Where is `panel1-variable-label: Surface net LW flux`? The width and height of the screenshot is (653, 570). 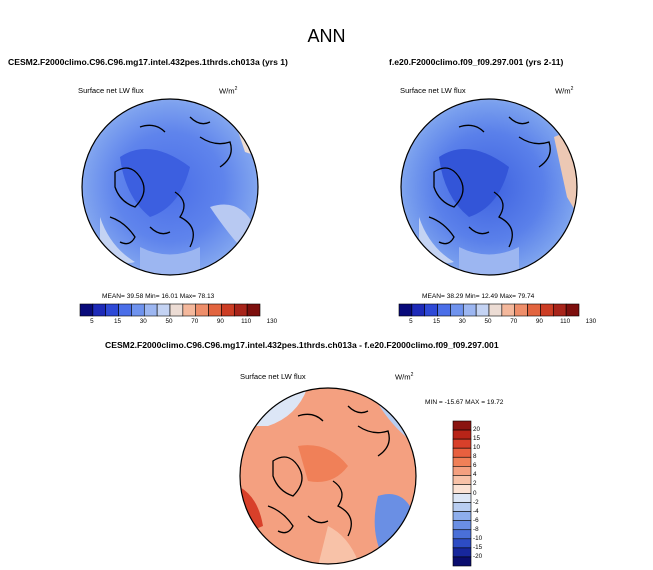
panel1-variable-label: Surface net LW flux is located at coordinates (111, 90).